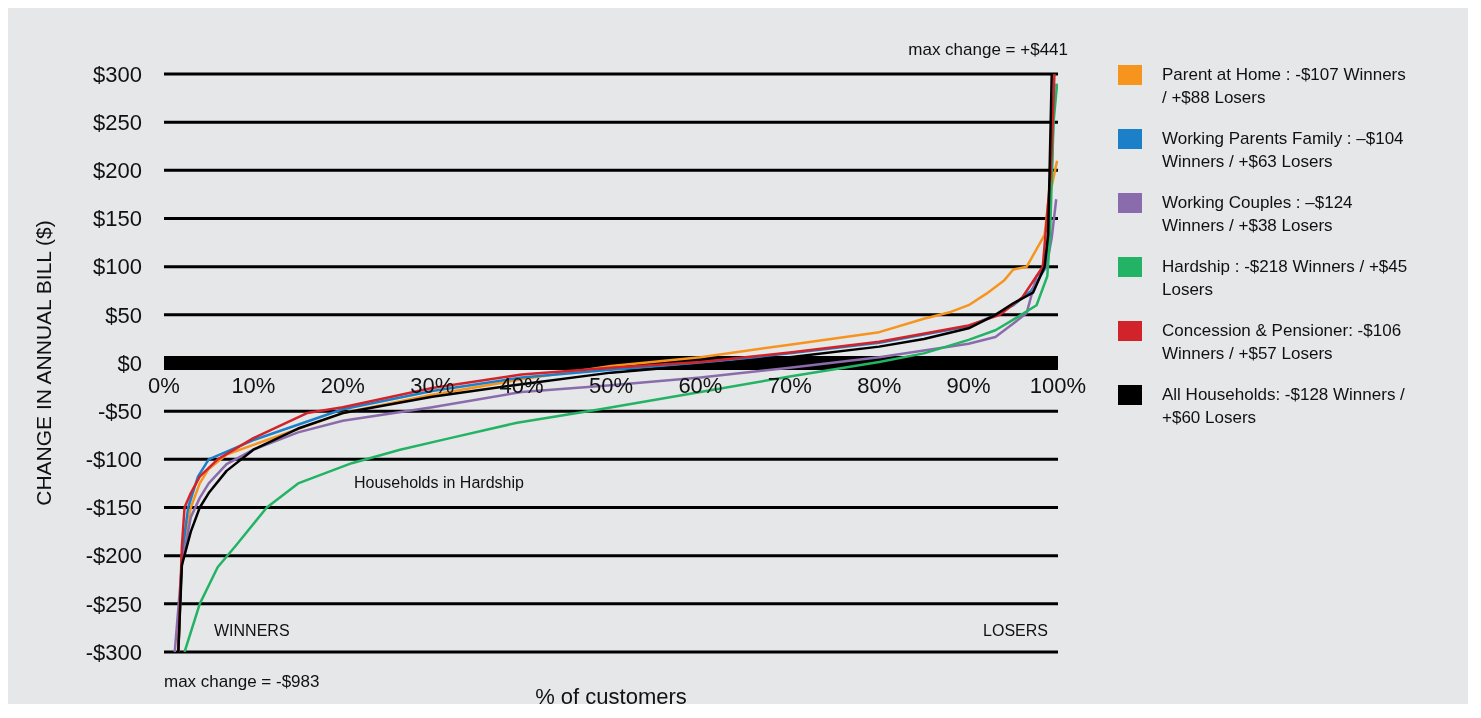  I want to click on y-tick-label: $0, so click(129, 363).